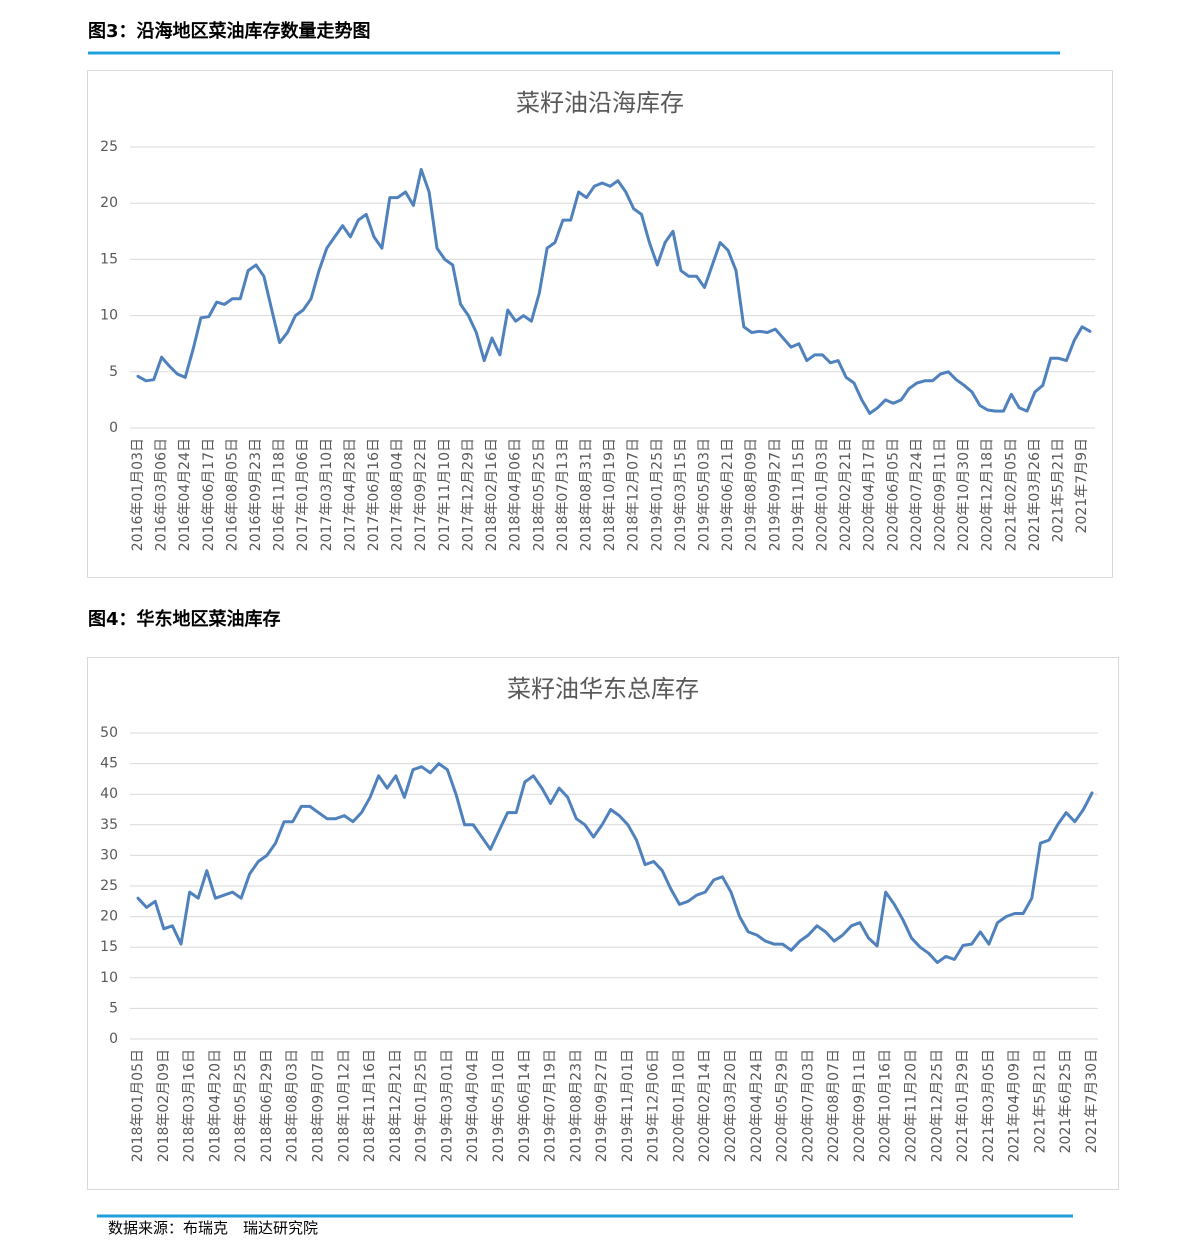 The image size is (1192, 1257). Describe the element at coordinates (808, 1105) in the screenshot. I see `x-tick-label: 2020年07月03日` at that location.